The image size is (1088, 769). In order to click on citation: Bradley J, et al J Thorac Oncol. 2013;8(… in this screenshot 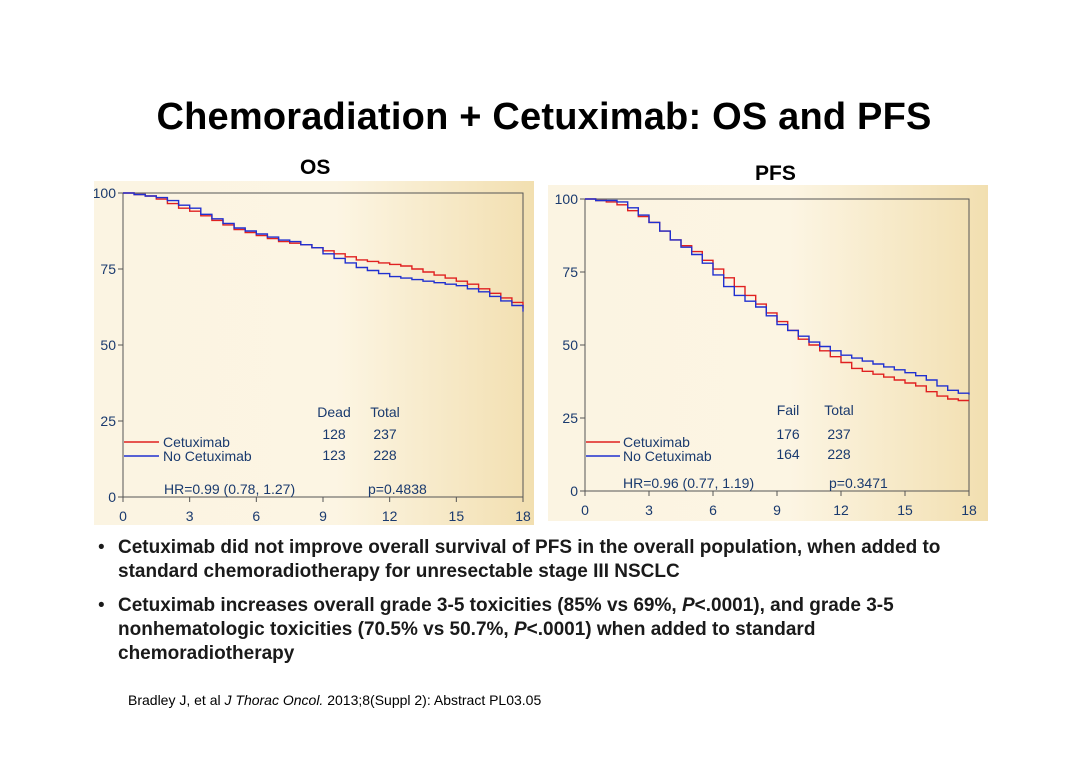, I will do `click(334, 700)`.